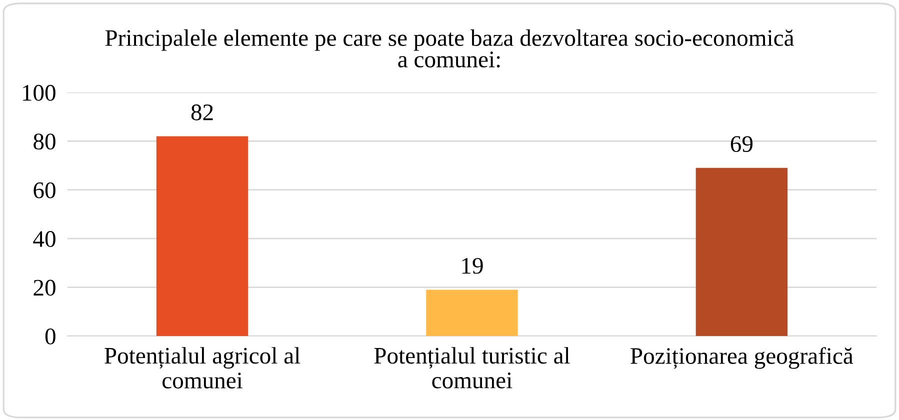 This screenshot has width=899, height=420. What do you see at coordinates (45, 190) in the screenshot?
I see `y-tick-label: 60` at bounding box center [45, 190].